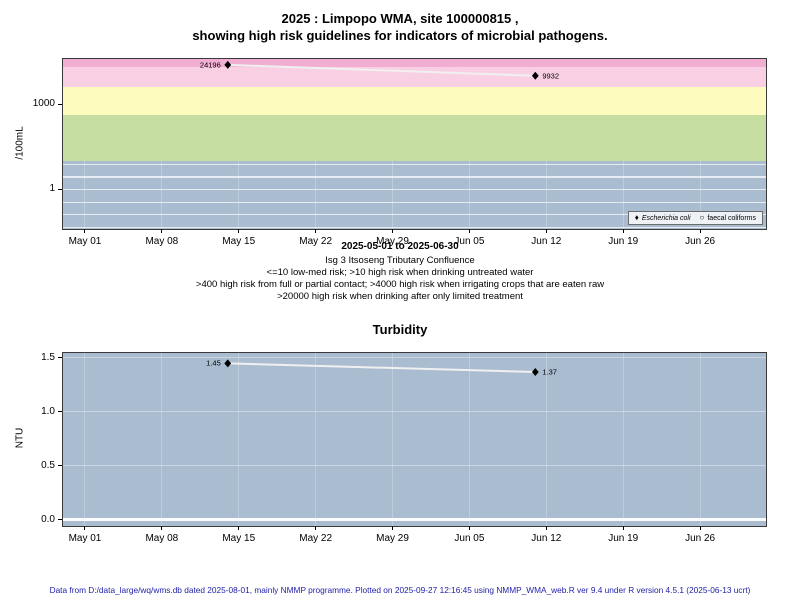 The height and width of the screenshot is (600, 800). What do you see at coordinates (20, 143) in the screenshot?
I see `y-axis-label-microbial: /100mL` at bounding box center [20, 143].